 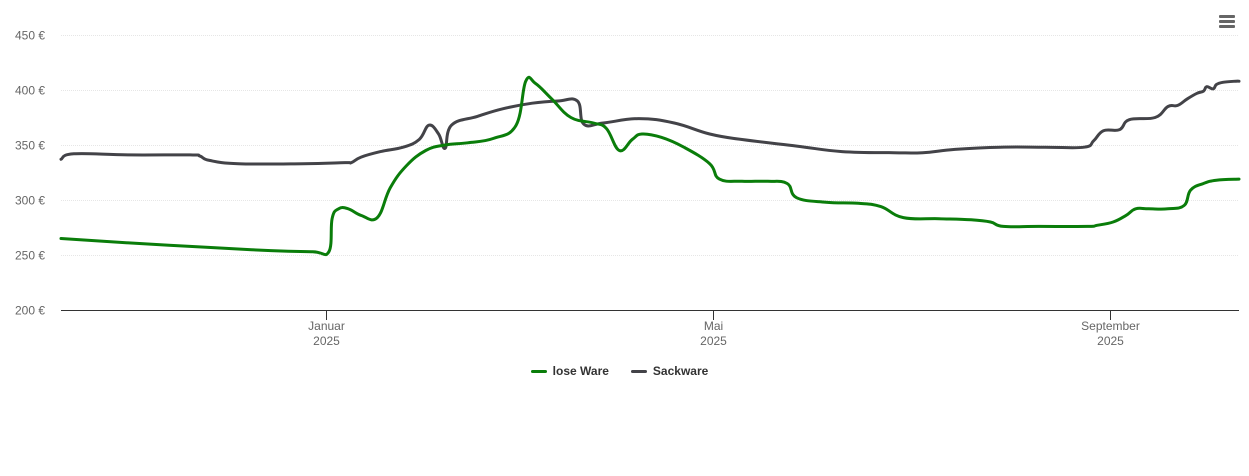 What do you see at coordinates (713, 326) in the screenshot?
I see `x-tick-label: Mai` at bounding box center [713, 326].